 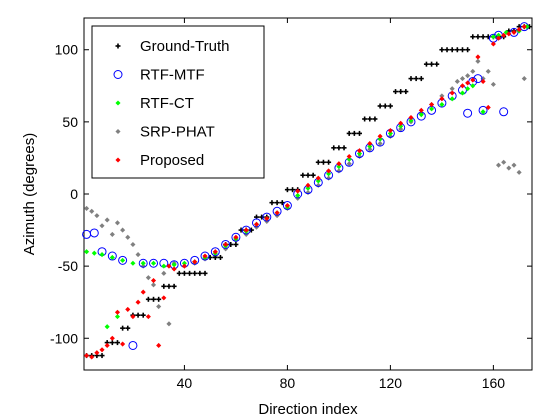 I want to click on x-tick-label: 80, so click(x=288, y=383).